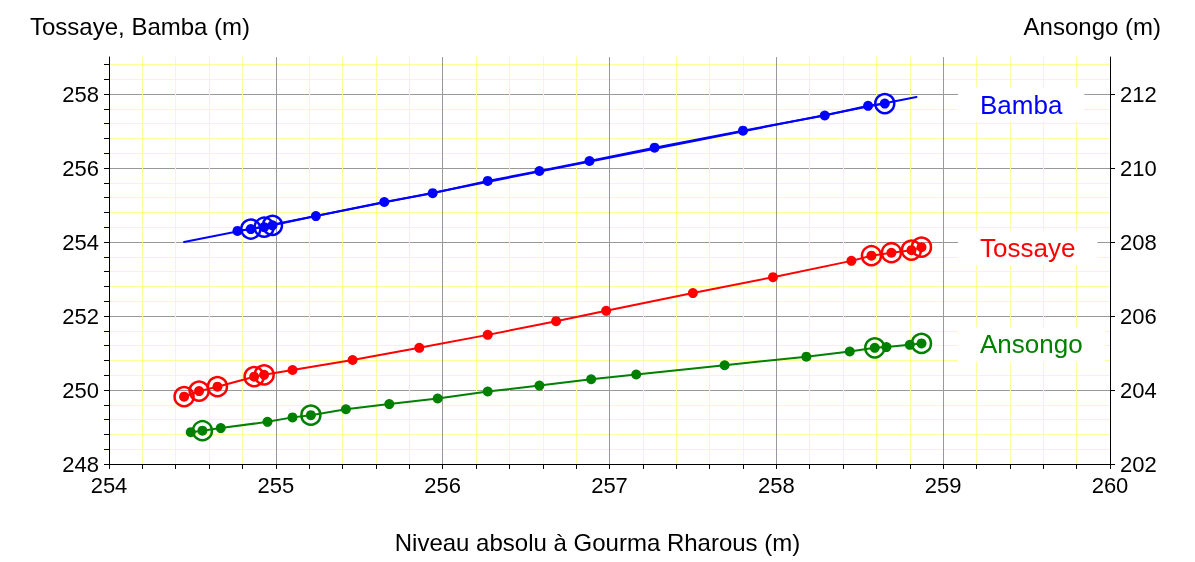 The image size is (1195, 562). I want to click on y-axis-title: Tossaye, Bamba (m), so click(140, 26).